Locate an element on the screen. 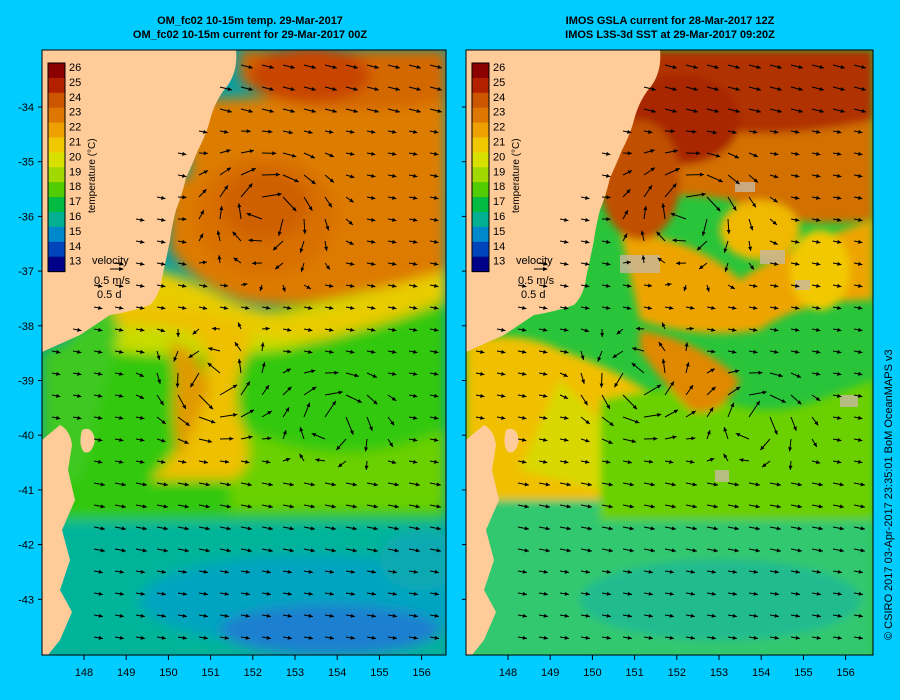 This screenshot has width=900, height=700. latitude-tick-label: -36 is located at coordinates (26, 217).